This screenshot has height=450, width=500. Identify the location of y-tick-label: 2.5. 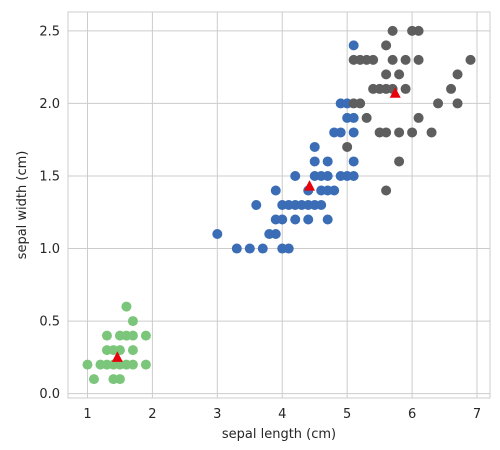
(49, 31).